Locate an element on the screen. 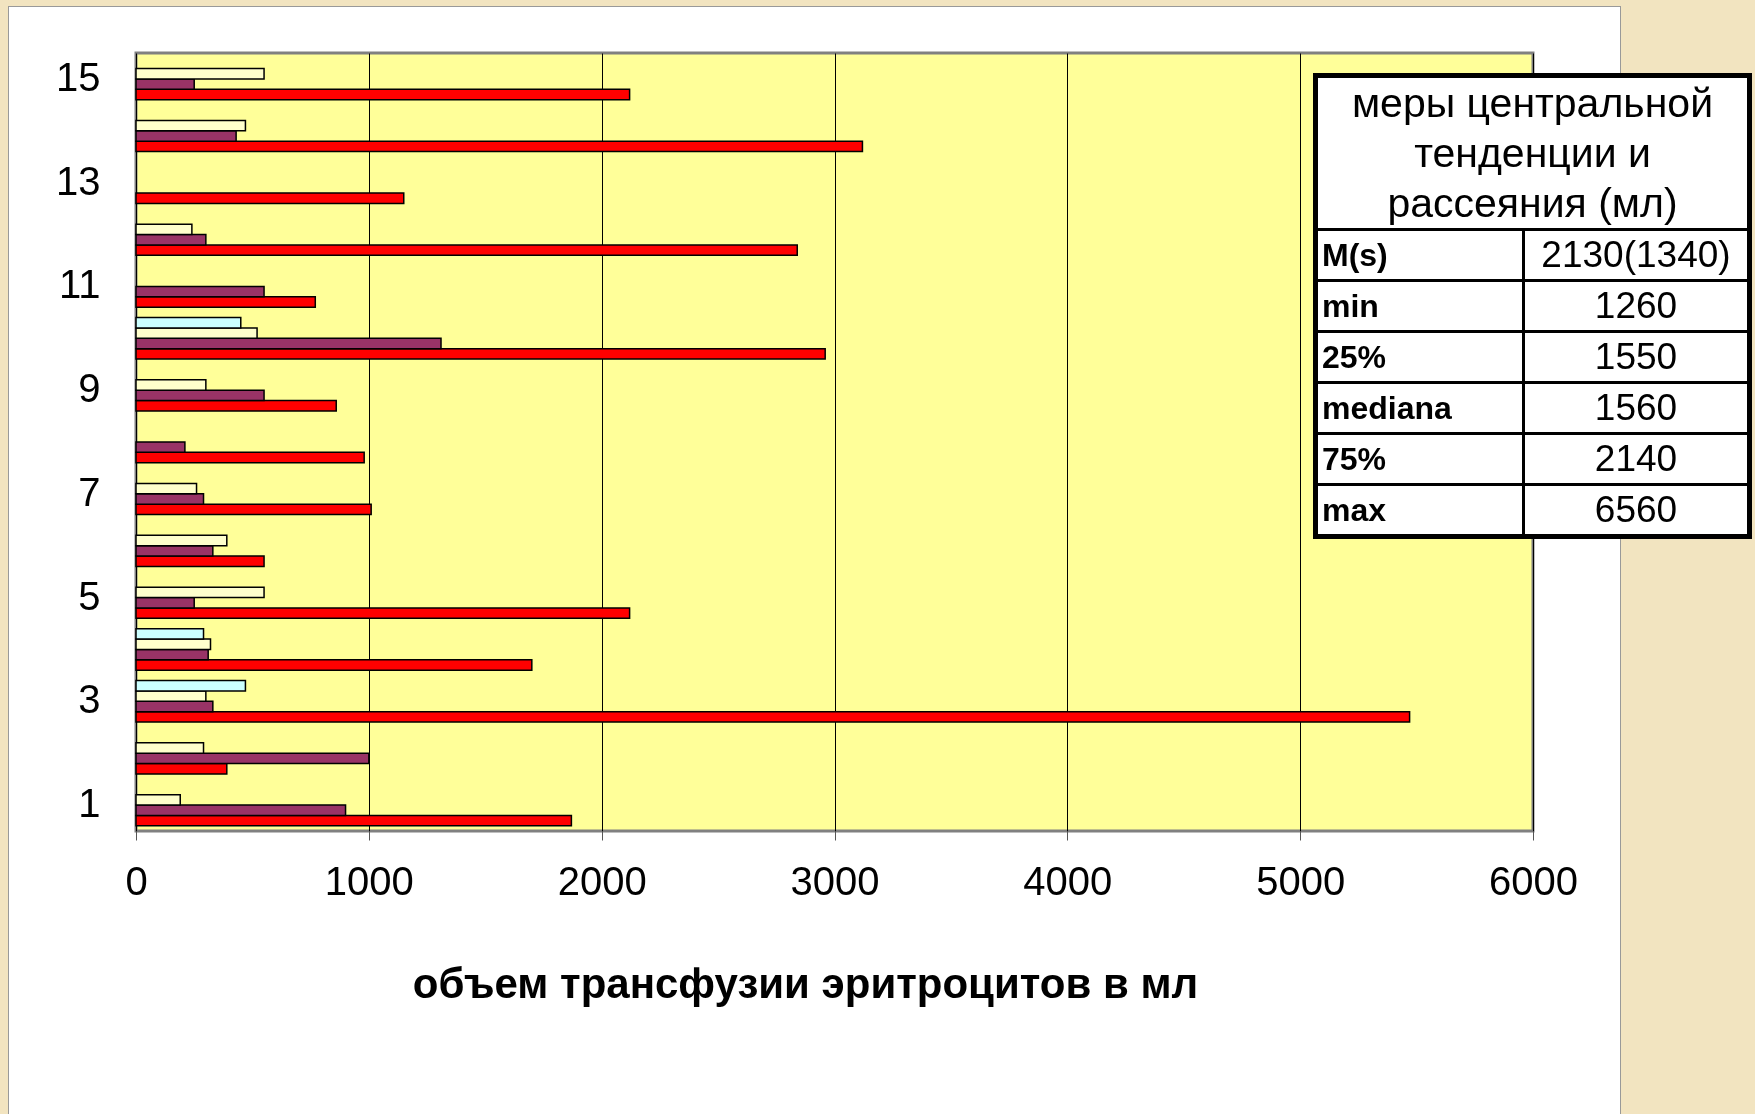 Image resolution: width=1755 pixels, height=1114 pixels. x-tick-label: 4000 is located at coordinates (1068, 880).